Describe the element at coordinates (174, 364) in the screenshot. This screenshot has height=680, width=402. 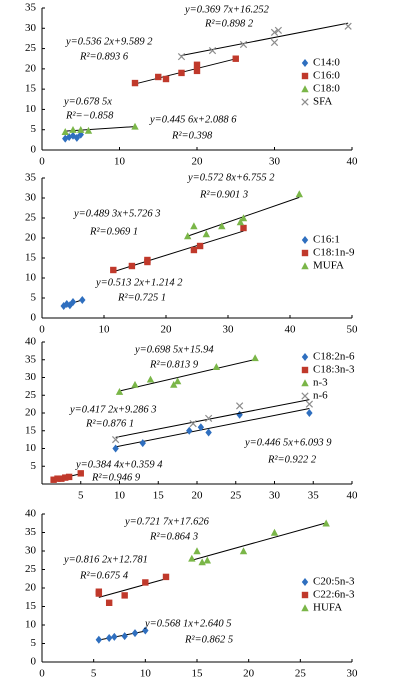
I see `annotation: R²=0.813 9` at that location.